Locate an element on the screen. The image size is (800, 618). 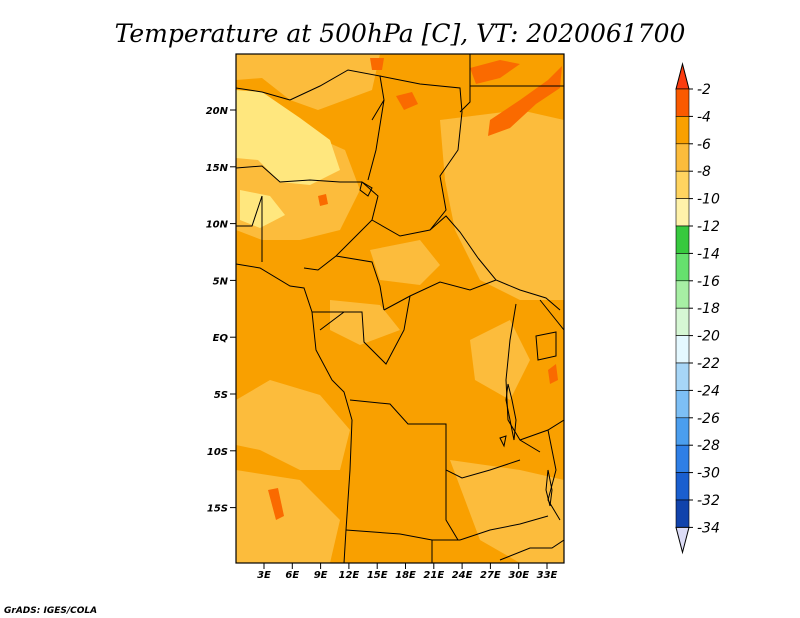
border-angola-namibia is located at coordinates (402, 535).